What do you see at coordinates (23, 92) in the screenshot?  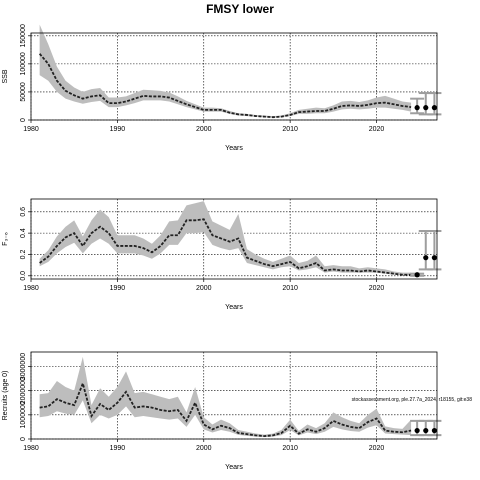 I see `y-tick-label: 50000` at bounding box center [23, 92].